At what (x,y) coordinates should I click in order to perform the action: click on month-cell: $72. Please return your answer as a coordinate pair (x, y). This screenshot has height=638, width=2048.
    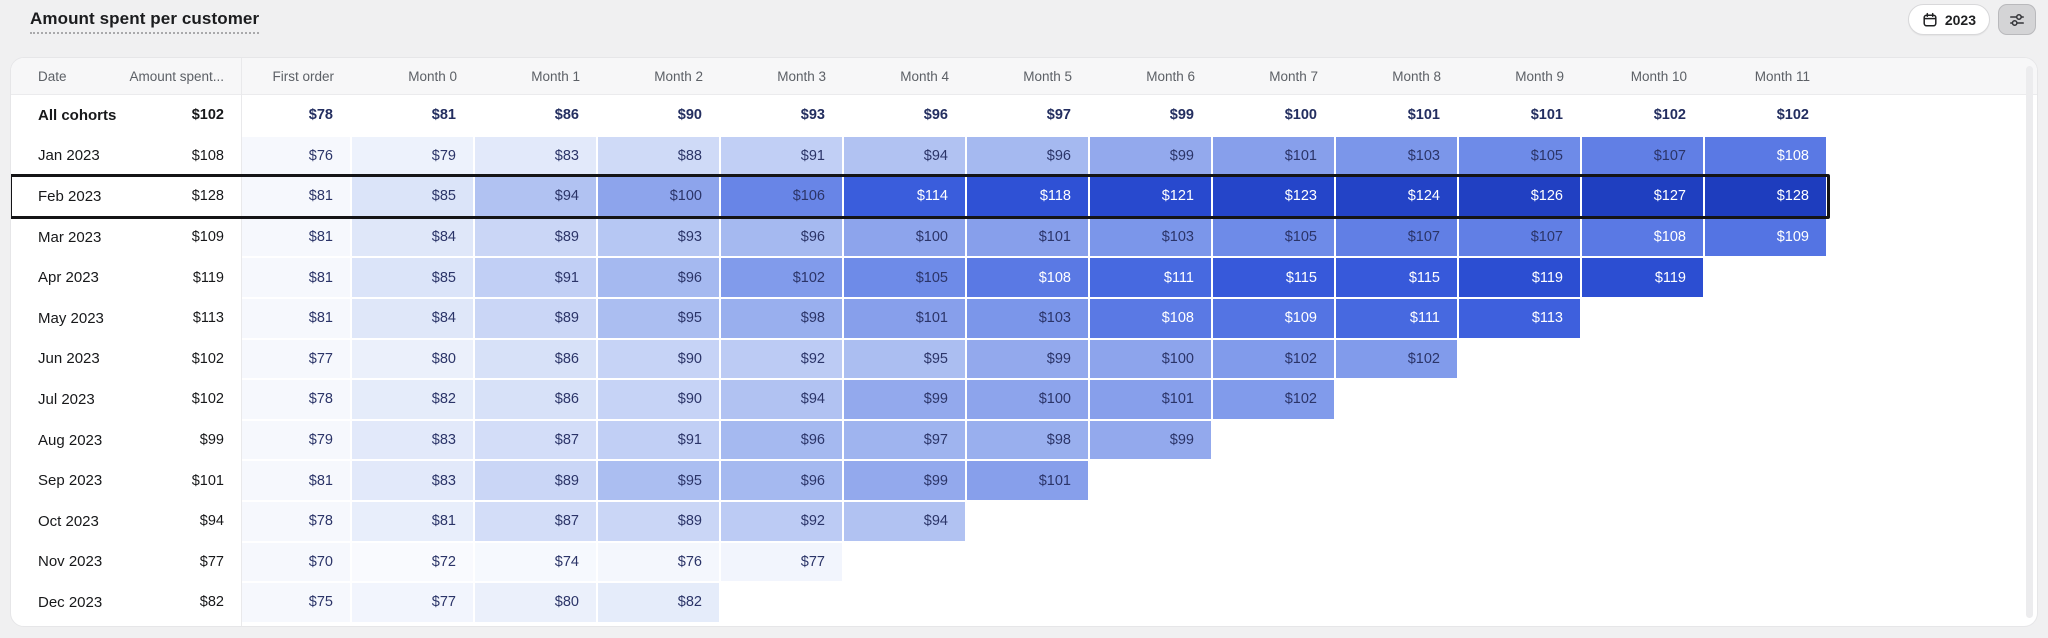
    Looking at the image, I should click on (412, 562).